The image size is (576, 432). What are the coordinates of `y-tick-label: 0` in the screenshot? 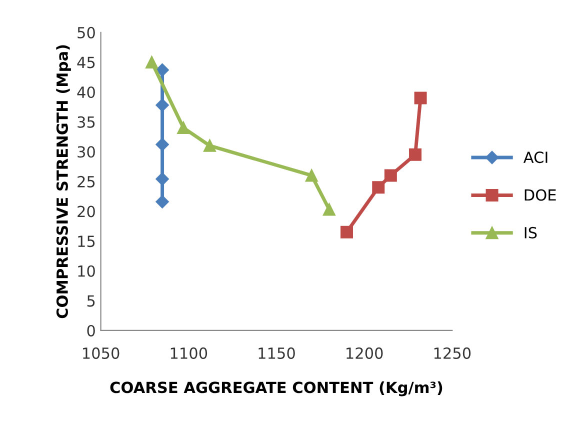 It's located at (91, 330).